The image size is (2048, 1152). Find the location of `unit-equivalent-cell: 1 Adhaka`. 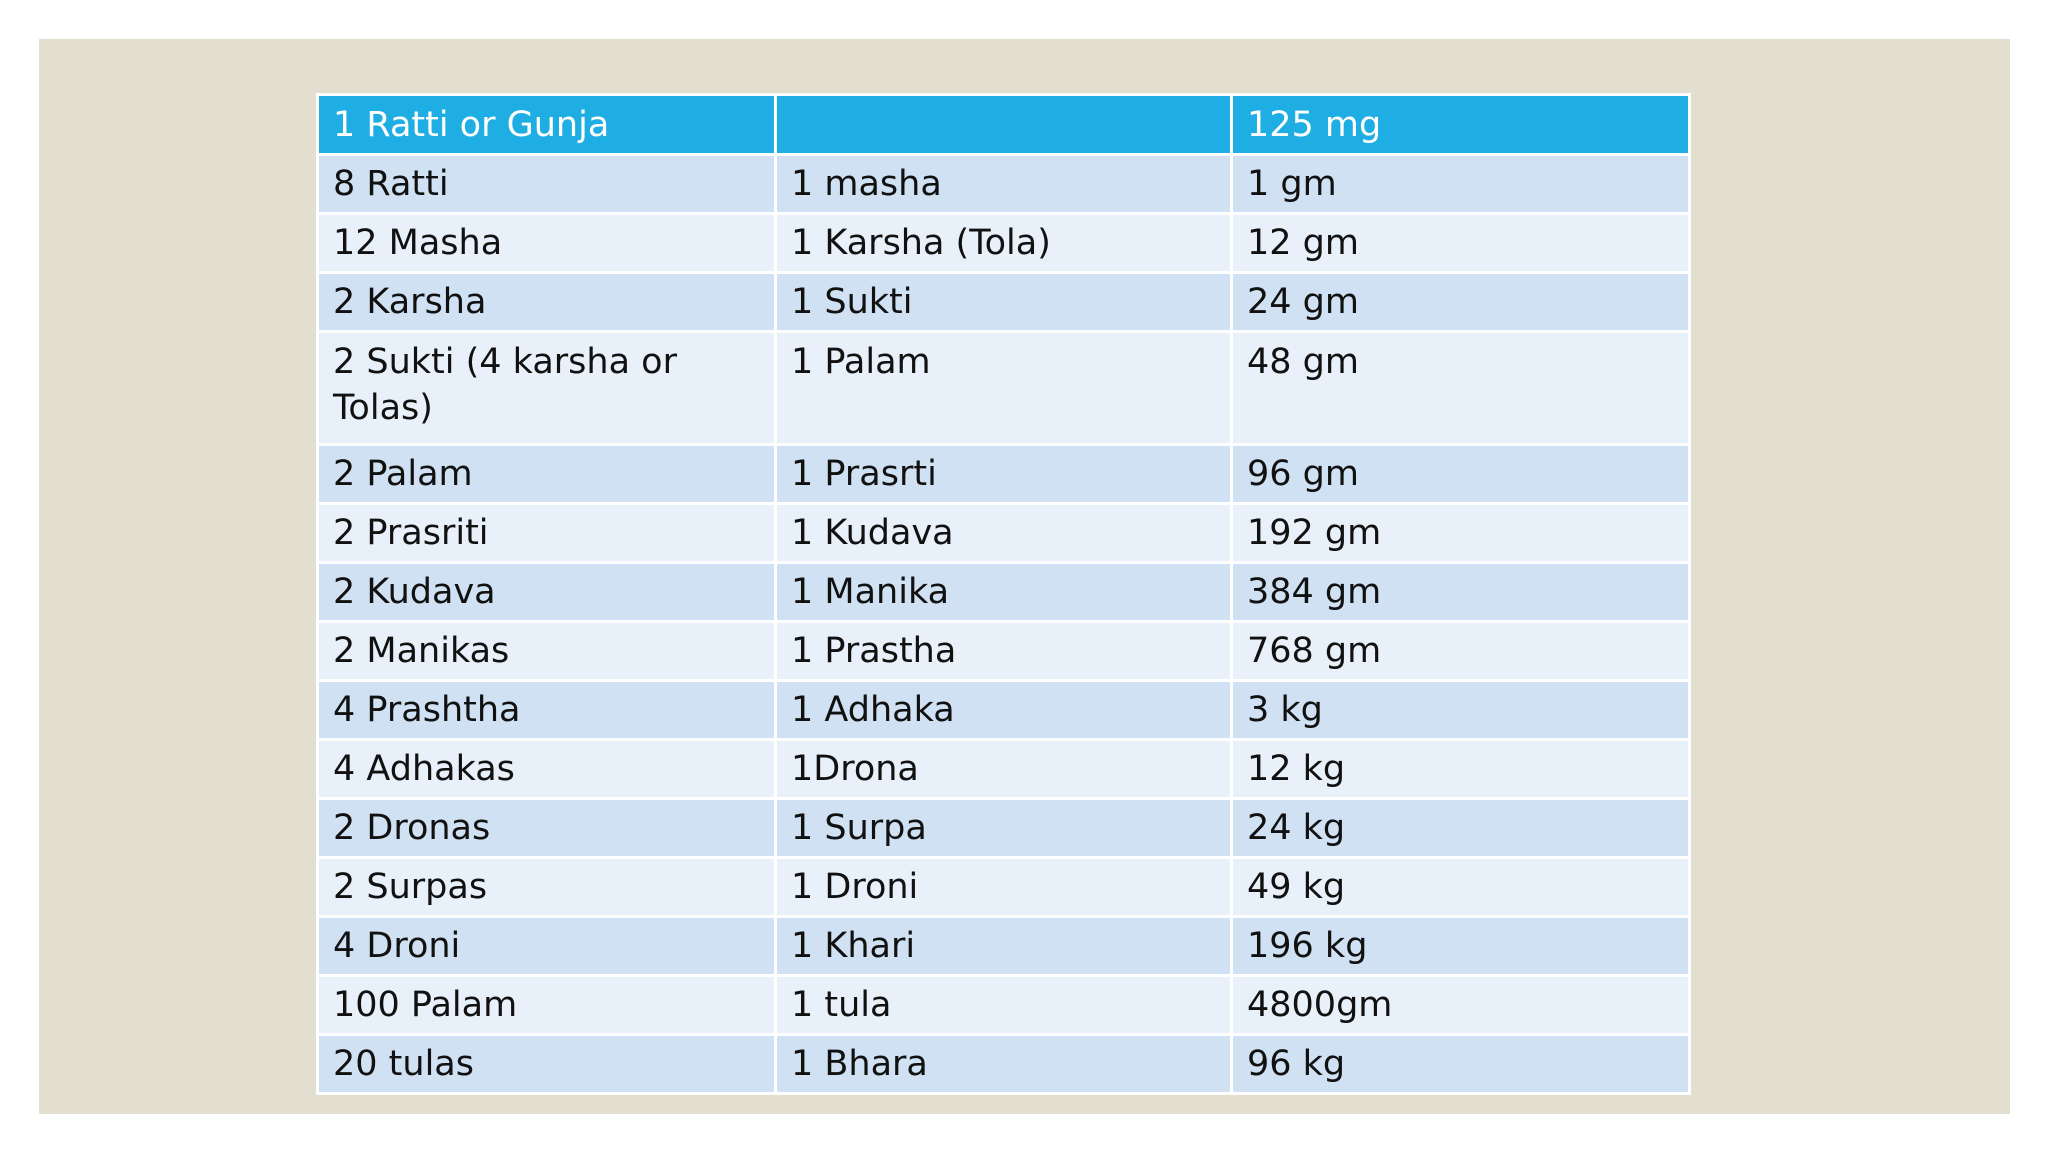

unit-equivalent-cell: 1 Adhaka is located at coordinates (1003, 710).